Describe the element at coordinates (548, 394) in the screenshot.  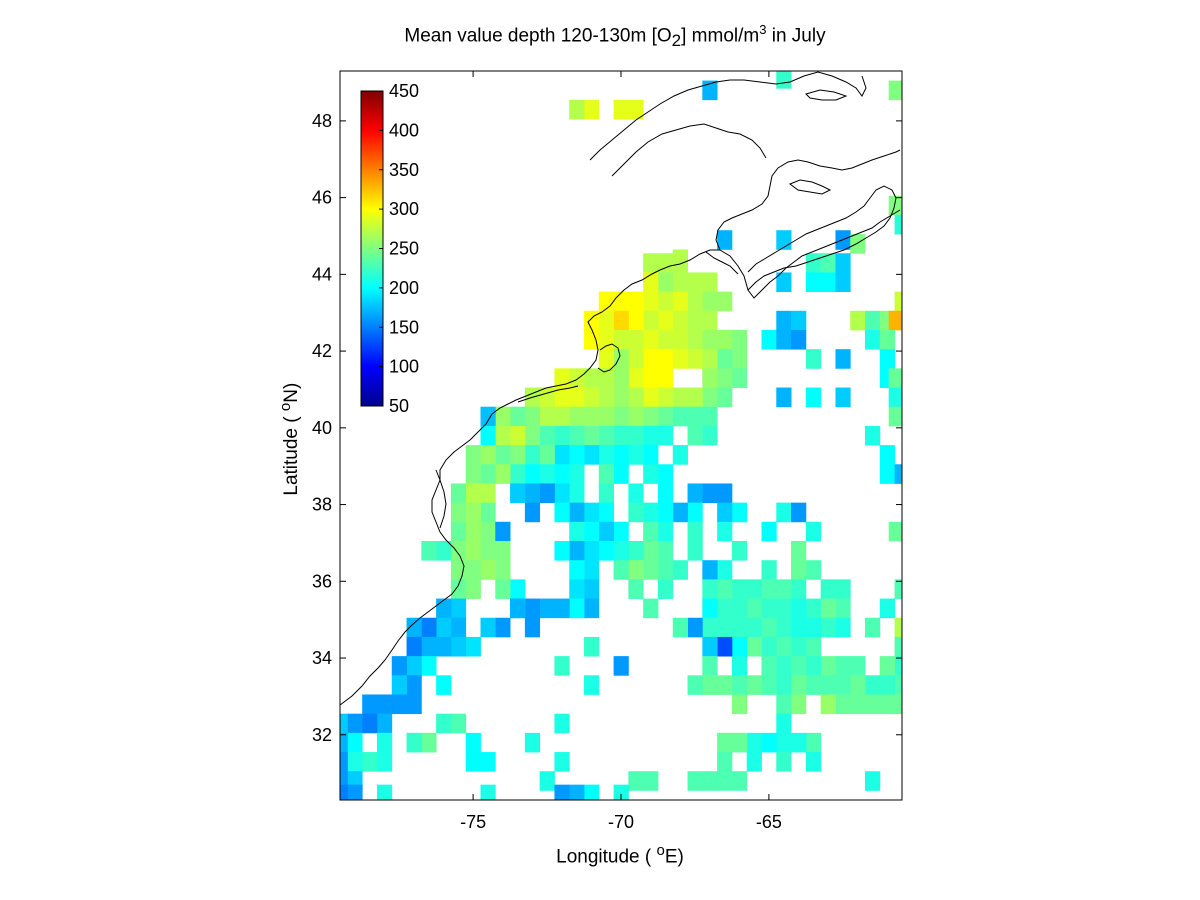
I see `coastline-long-island` at that location.